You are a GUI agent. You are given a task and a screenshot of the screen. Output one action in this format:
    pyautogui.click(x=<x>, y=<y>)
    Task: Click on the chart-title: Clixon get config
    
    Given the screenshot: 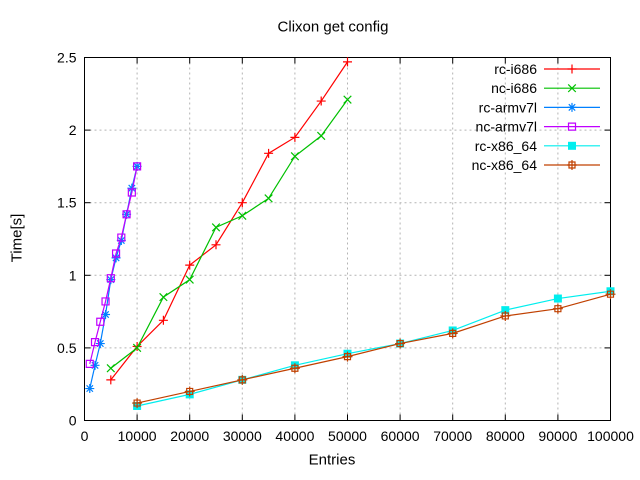 What is the action you would take?
    pyautogui.click(x=333, y=27)
    